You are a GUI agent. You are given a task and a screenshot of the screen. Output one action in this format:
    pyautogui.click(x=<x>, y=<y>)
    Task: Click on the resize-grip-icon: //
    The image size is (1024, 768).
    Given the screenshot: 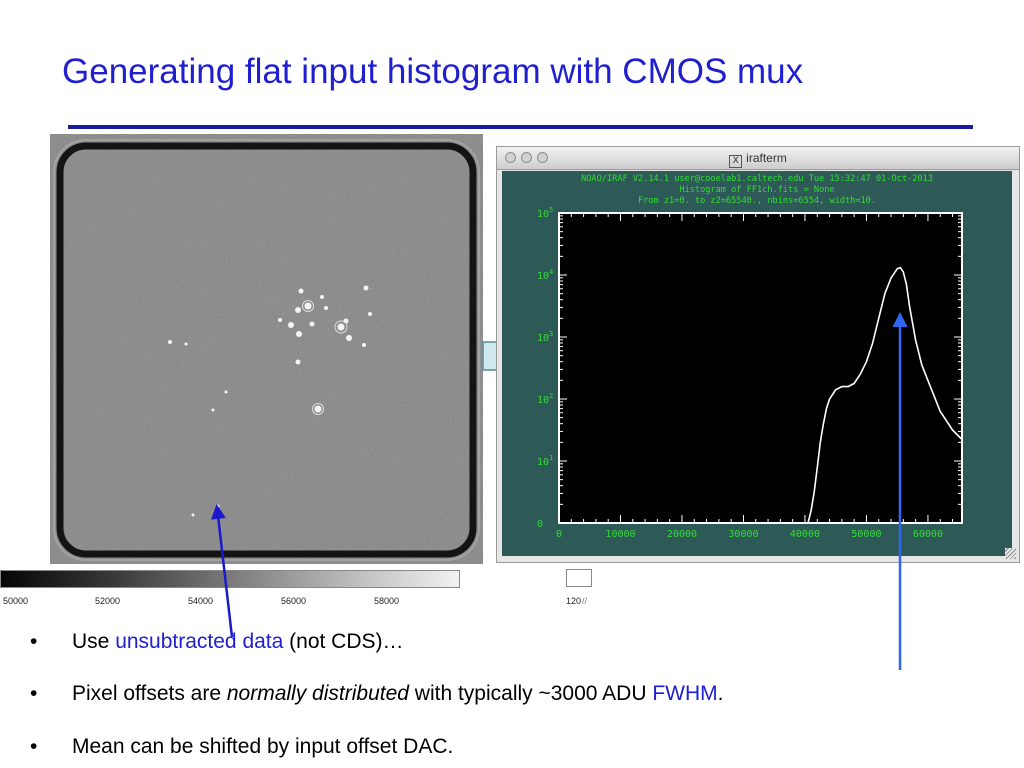 What is the action you would take?
    pyautogui.click(x=585, y=601)
    